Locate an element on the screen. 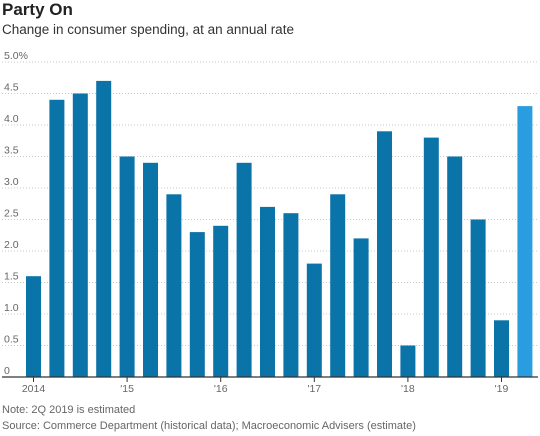  chart-title: Party On is located at coordinates (37, 9).